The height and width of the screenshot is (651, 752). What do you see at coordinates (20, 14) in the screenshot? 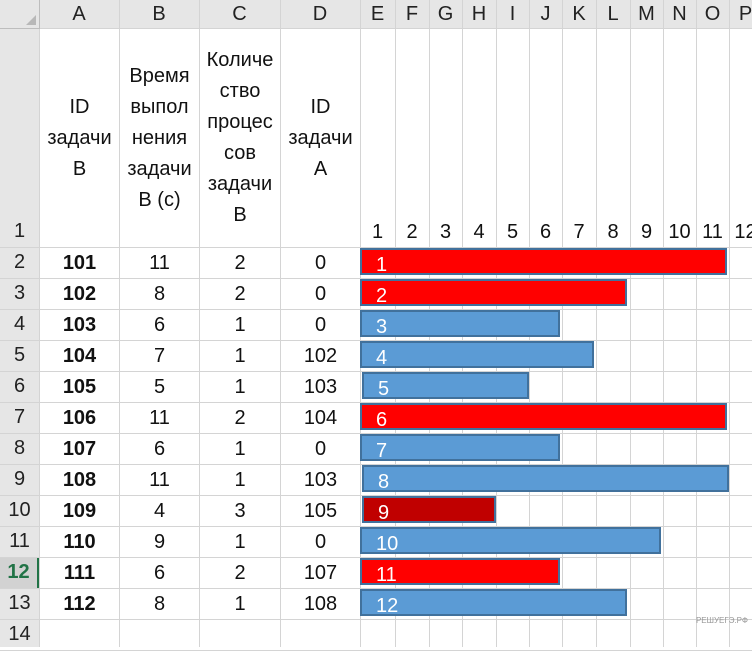
I see `select-all-button` at bounding box center [20, 14].